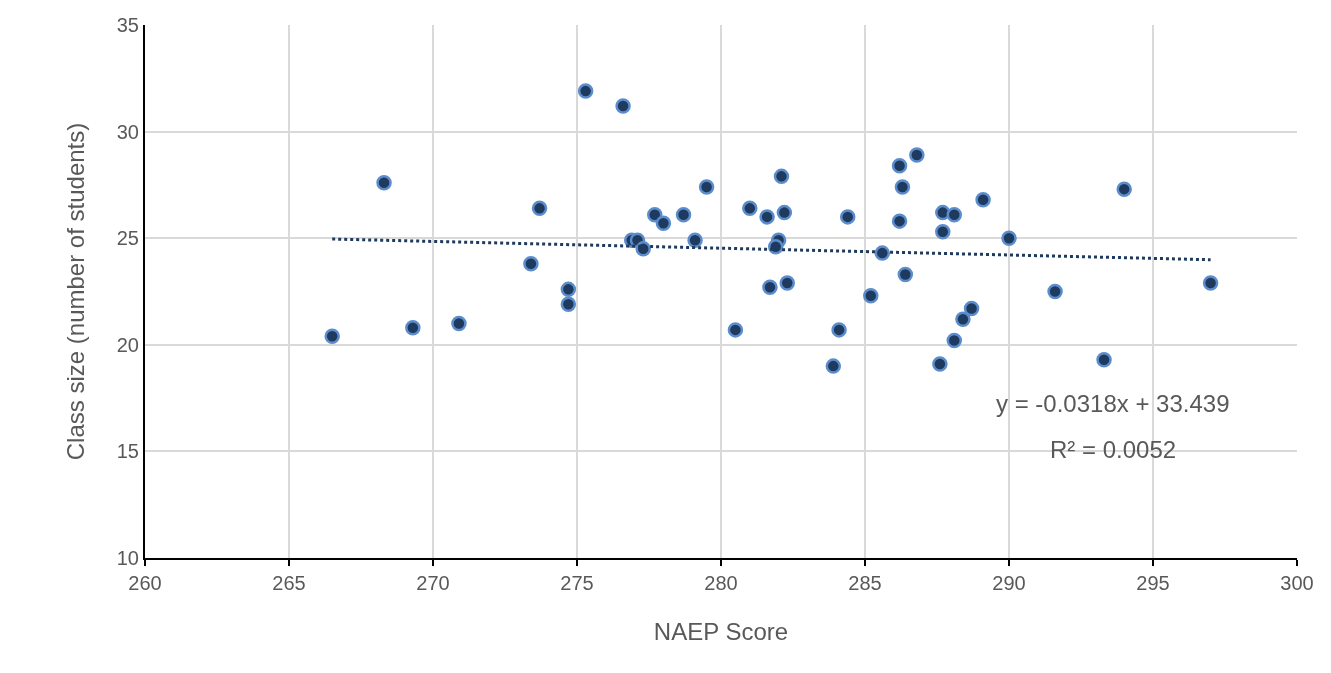 The image size is (1331, 673). I want to click on y-tick-label: 10, so click(127, 558).